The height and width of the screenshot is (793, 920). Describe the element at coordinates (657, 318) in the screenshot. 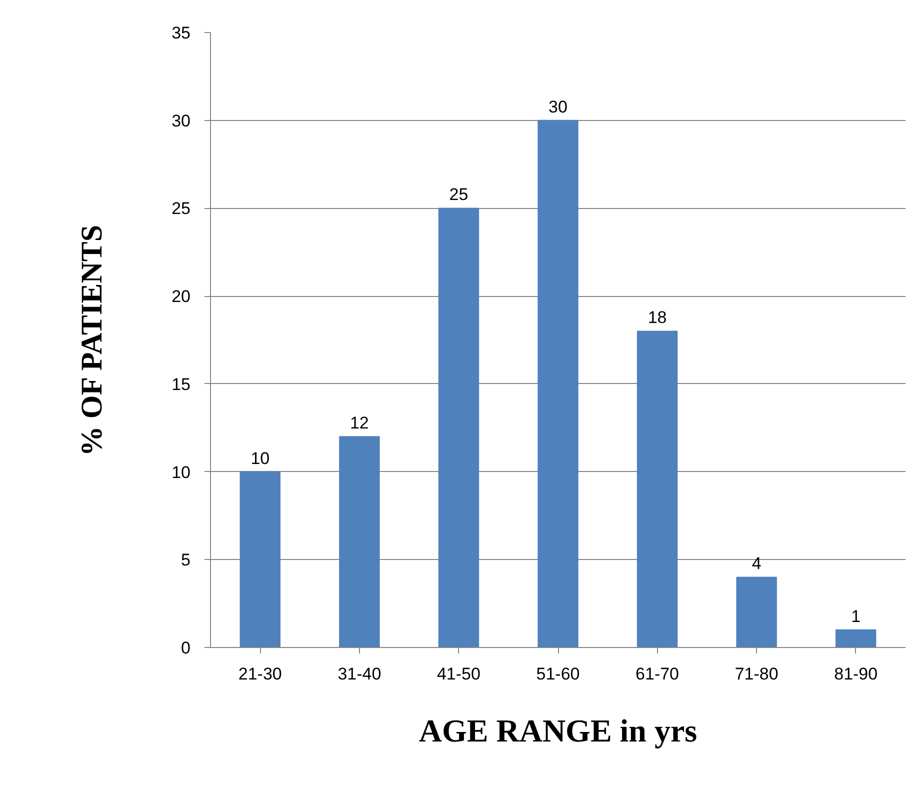

I see `data-label: 18` at that location.